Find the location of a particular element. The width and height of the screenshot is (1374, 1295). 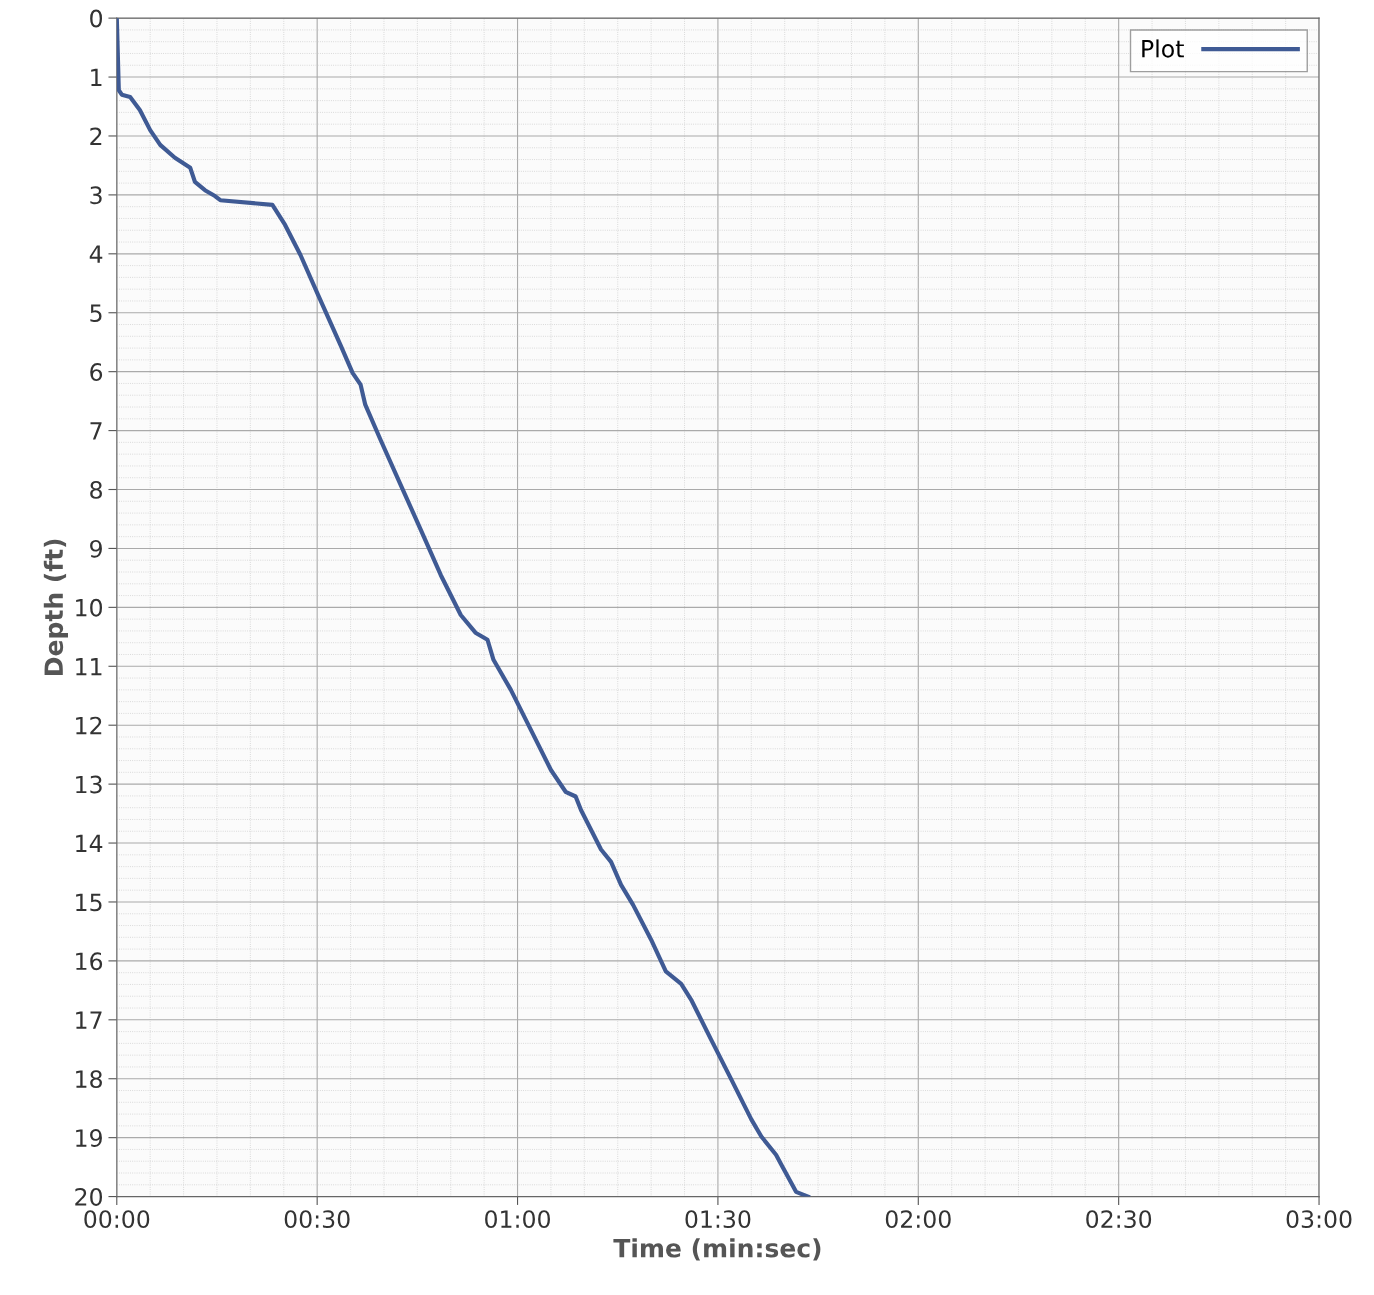

y-tick-label: 9 is located at coordinates (96, 548).